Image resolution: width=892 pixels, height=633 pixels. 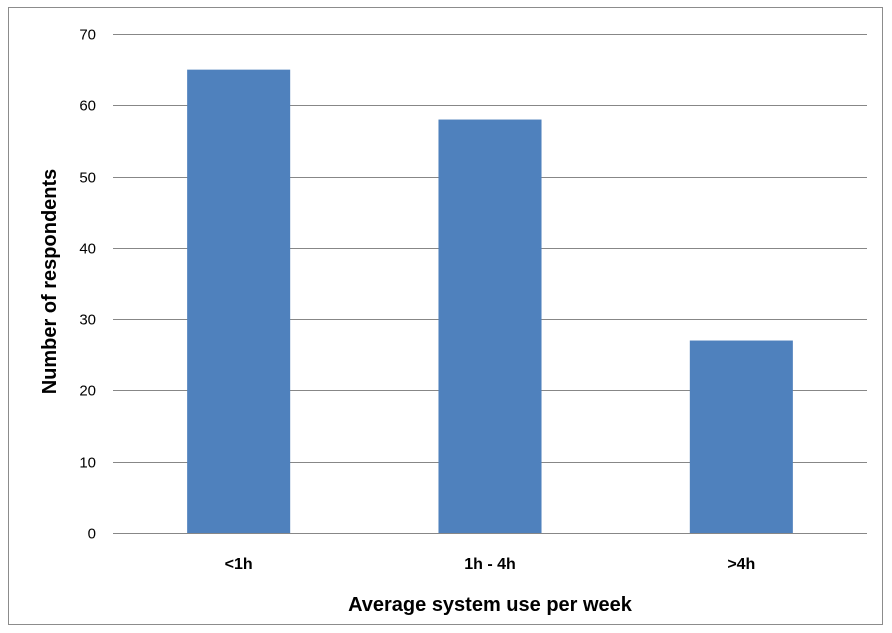 I want to click on x-tick-label: >4h, so click(x=741, y=564).